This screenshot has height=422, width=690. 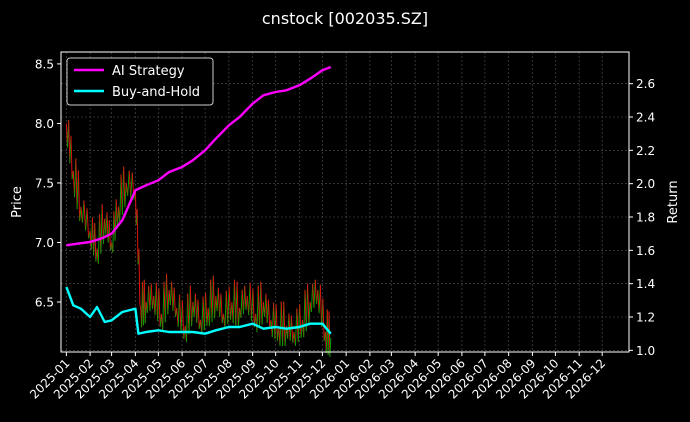 I want to click on y2-tick-label: 2.0, so click(x=645, y=184).